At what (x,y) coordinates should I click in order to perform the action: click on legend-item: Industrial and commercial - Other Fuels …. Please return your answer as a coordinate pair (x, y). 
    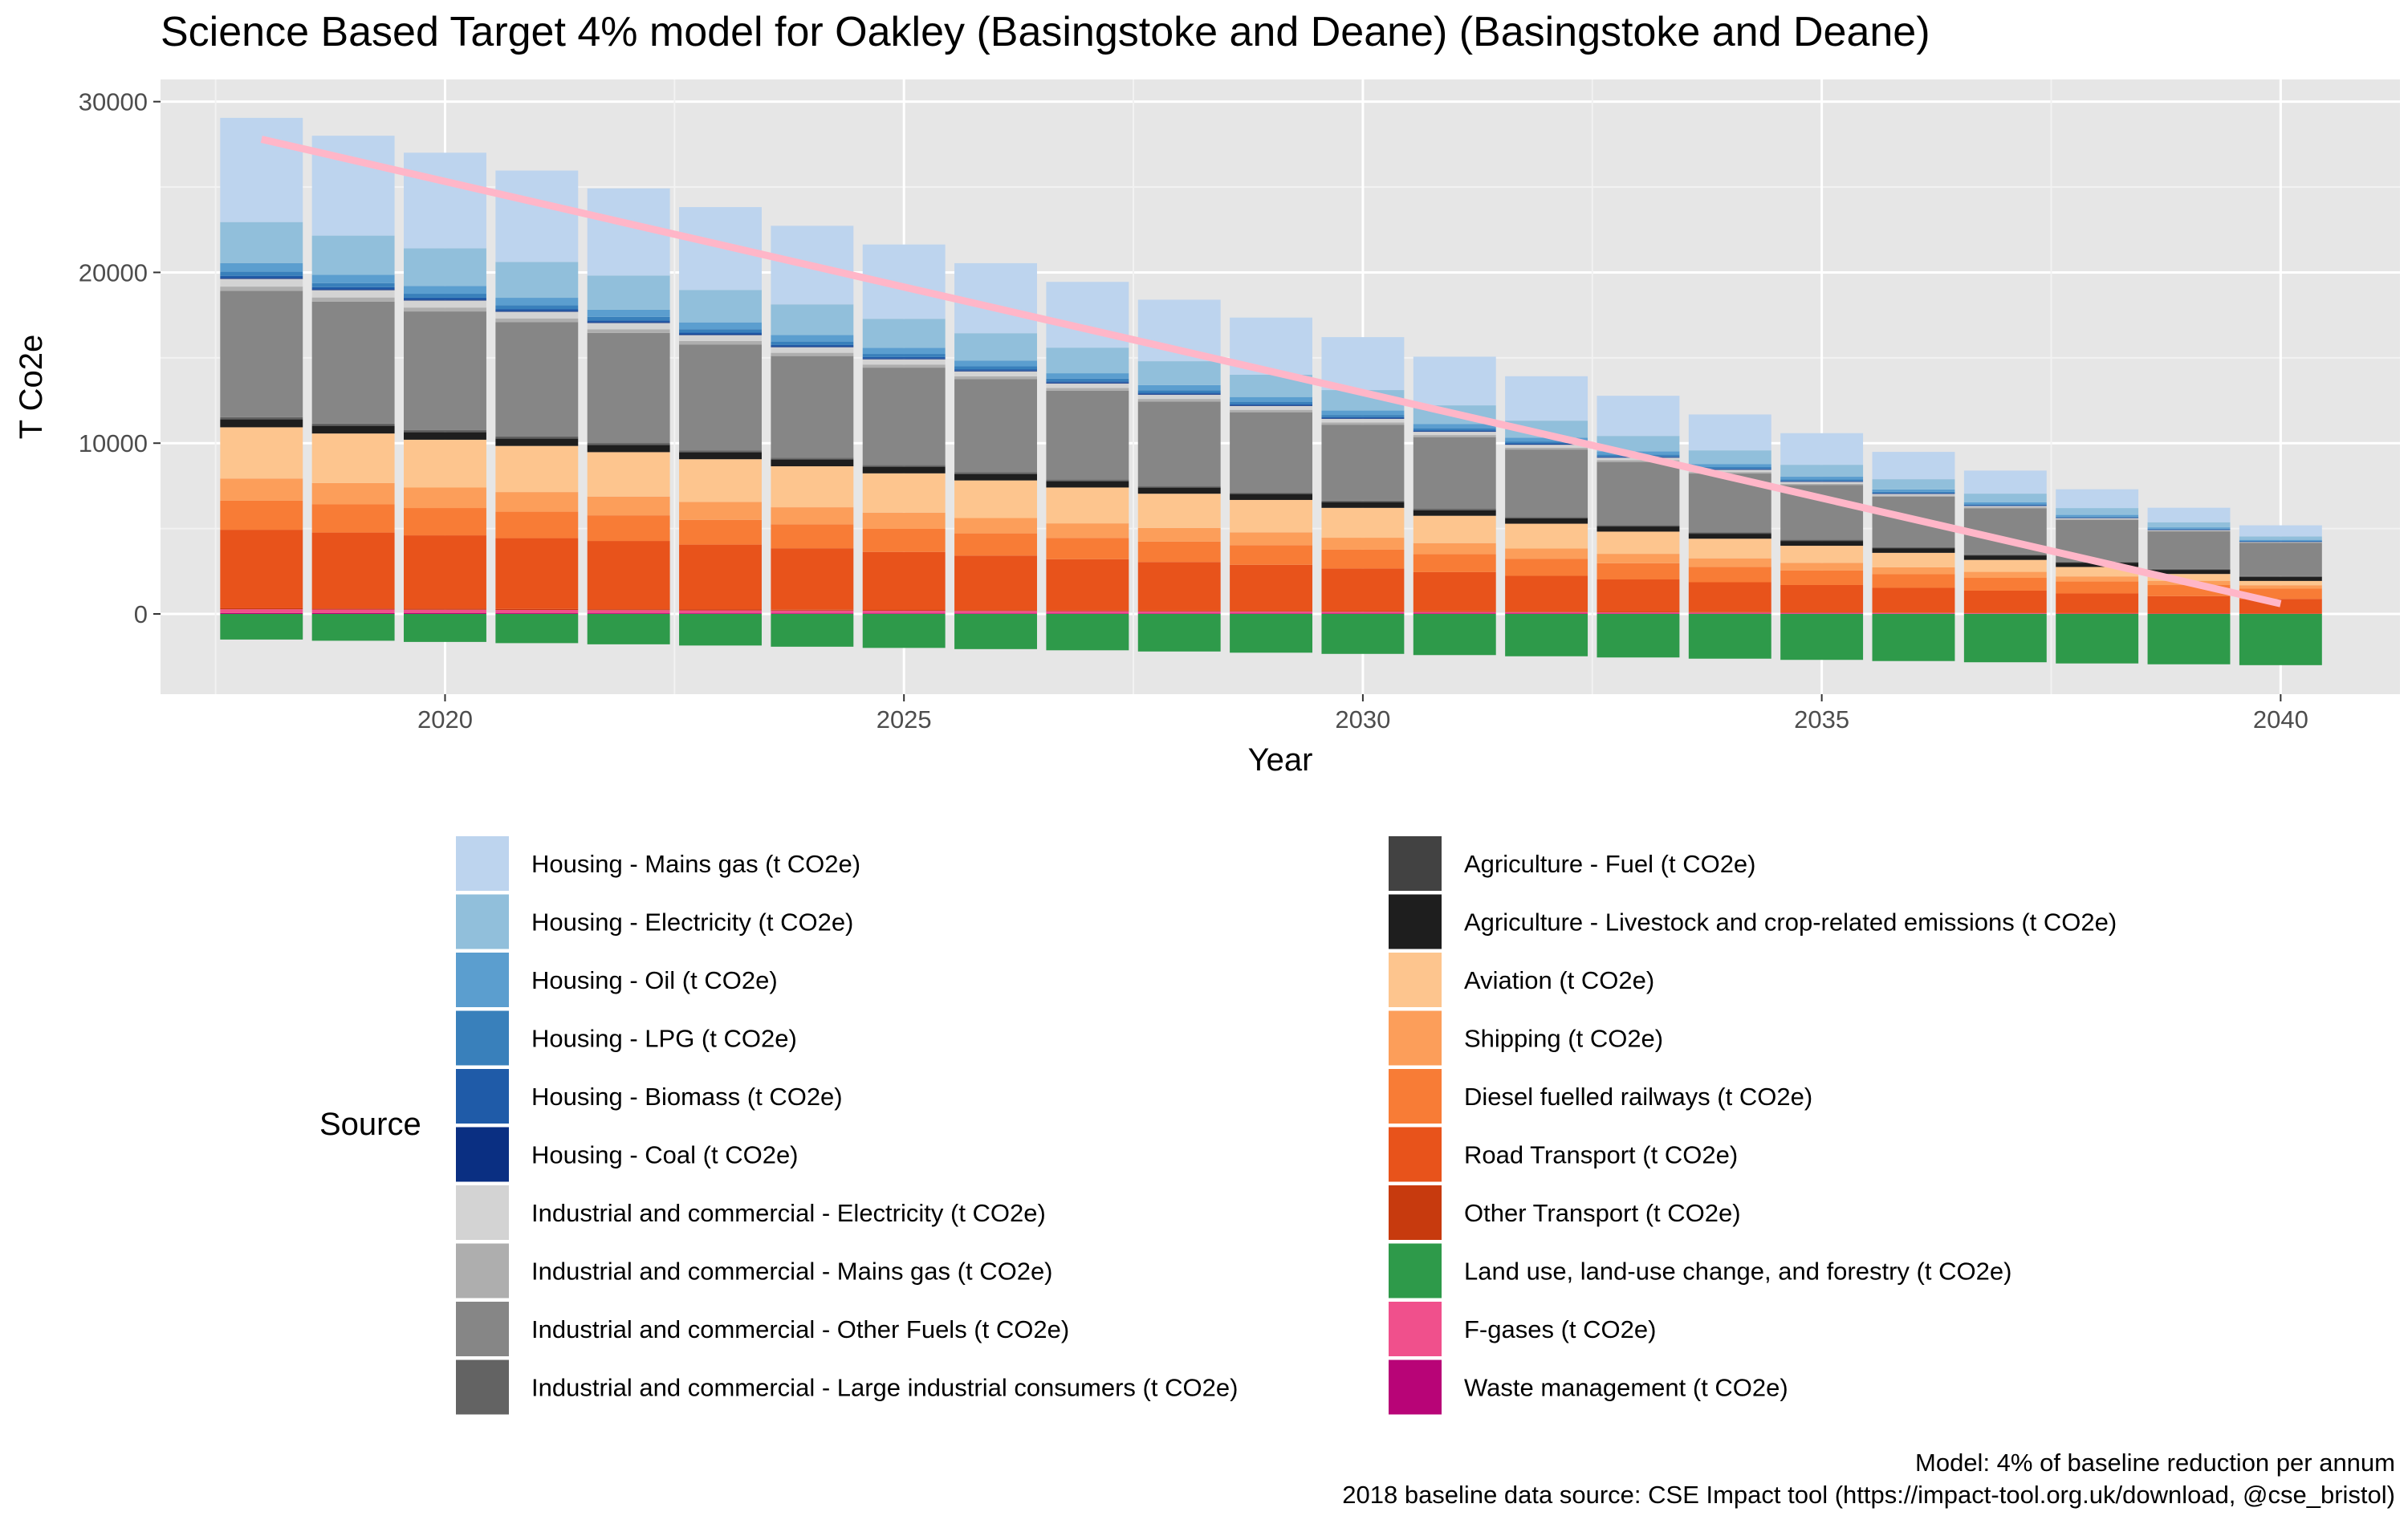
    Looking at the image, I should click on (762, 1329).